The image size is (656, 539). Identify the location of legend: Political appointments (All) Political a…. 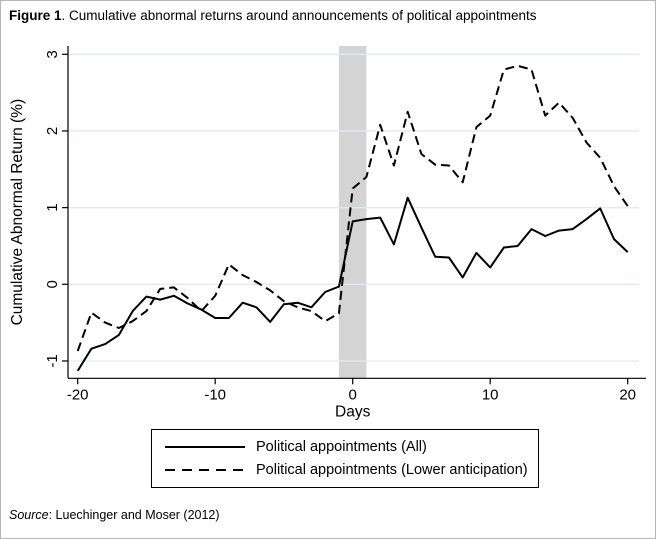
(345, 458).